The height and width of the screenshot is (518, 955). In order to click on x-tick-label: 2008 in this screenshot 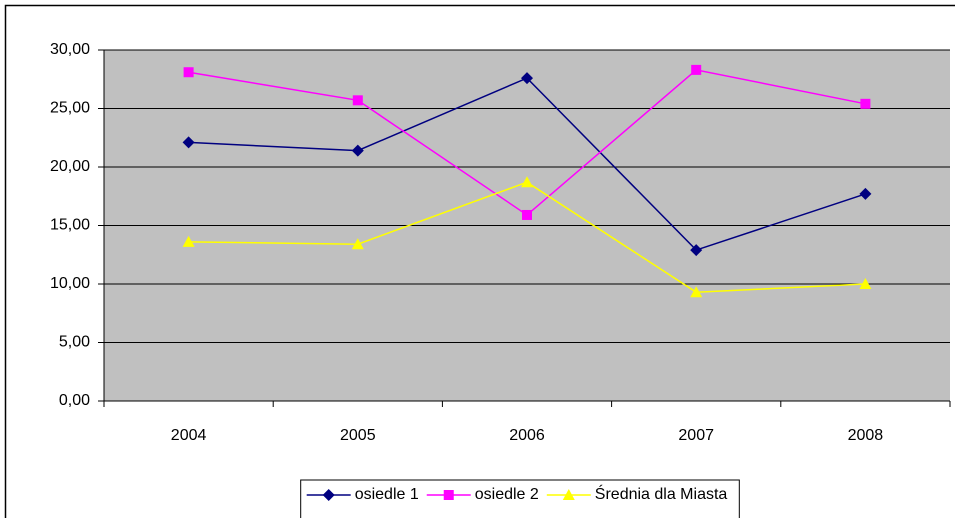, I will do `click(866, 435)`.